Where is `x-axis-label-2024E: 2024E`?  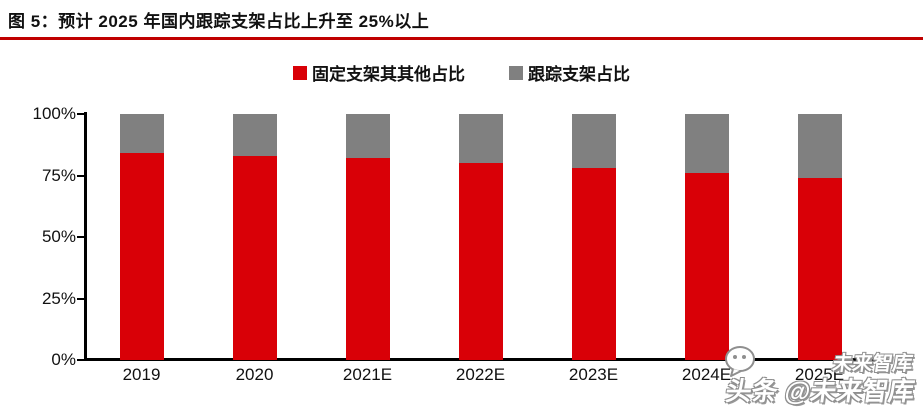
x-axis-label-2024E: 2024E is located at coordinates (706, 374).